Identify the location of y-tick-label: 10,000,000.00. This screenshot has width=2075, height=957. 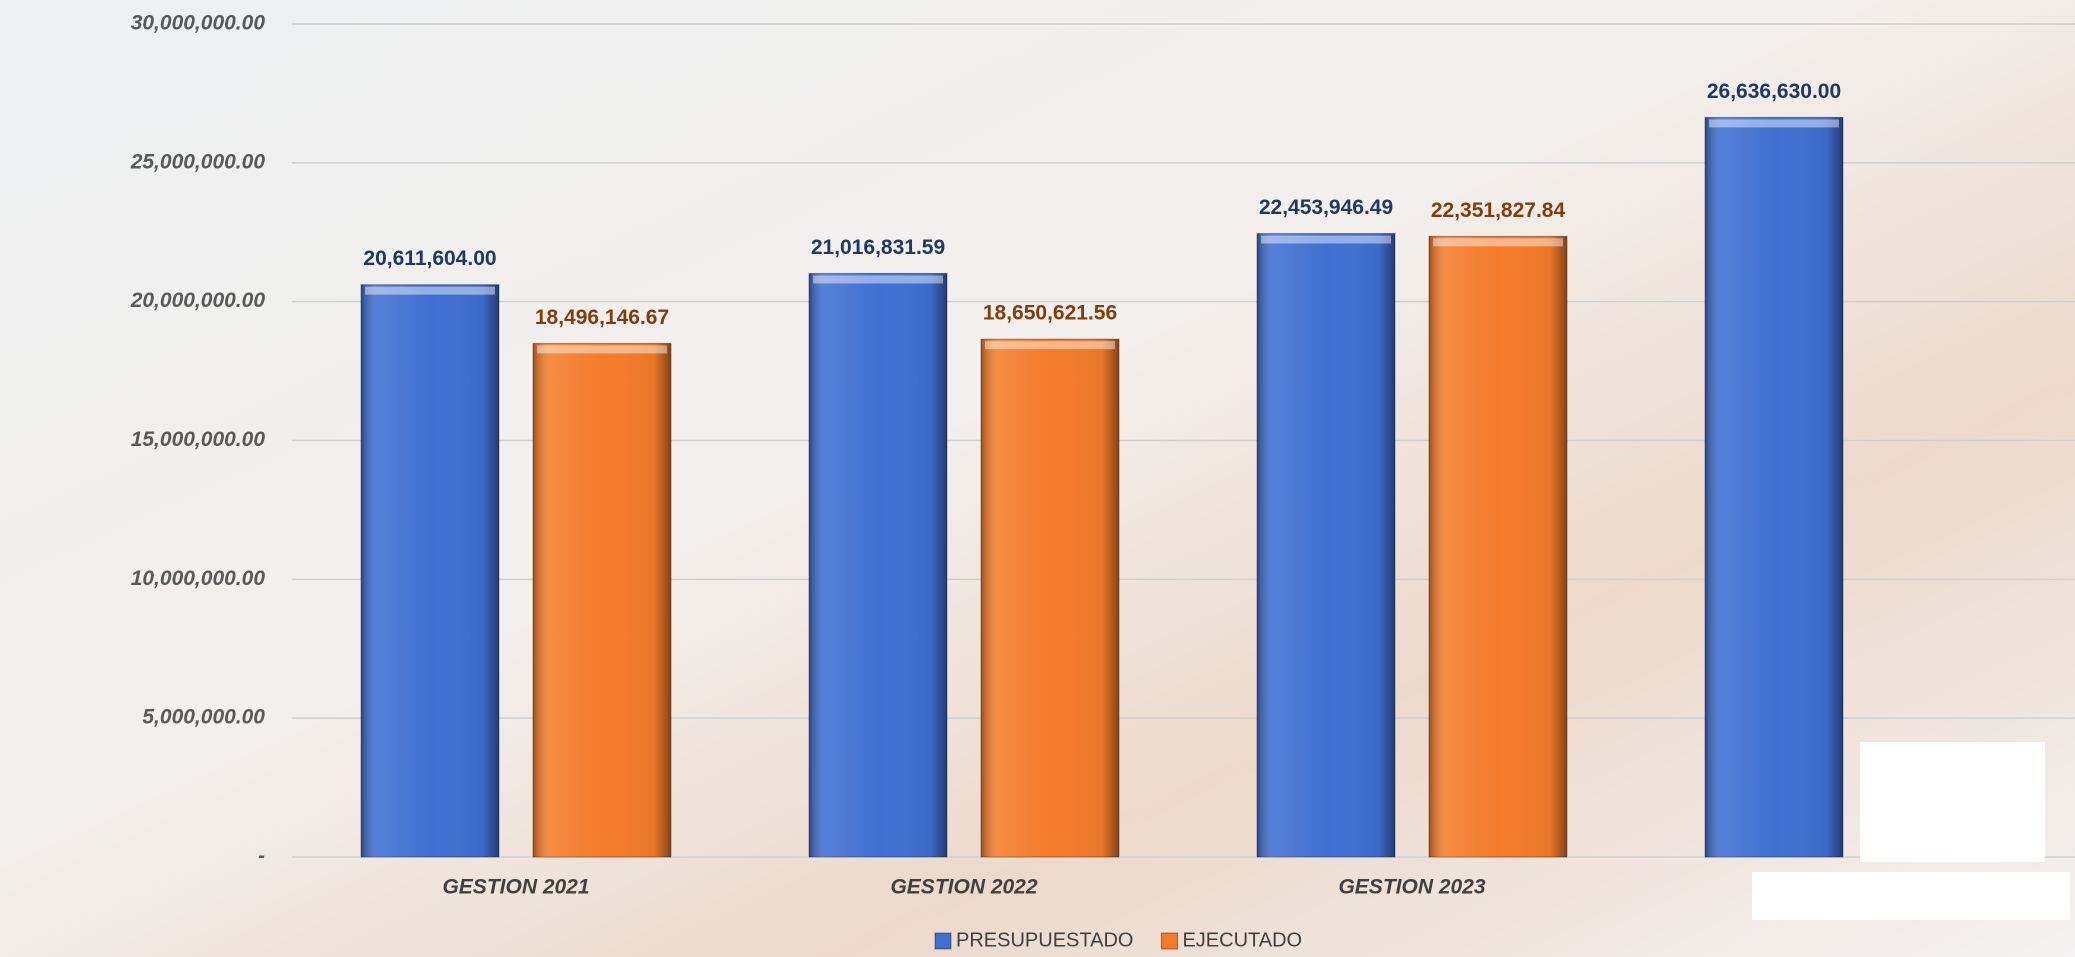
(198, 578).